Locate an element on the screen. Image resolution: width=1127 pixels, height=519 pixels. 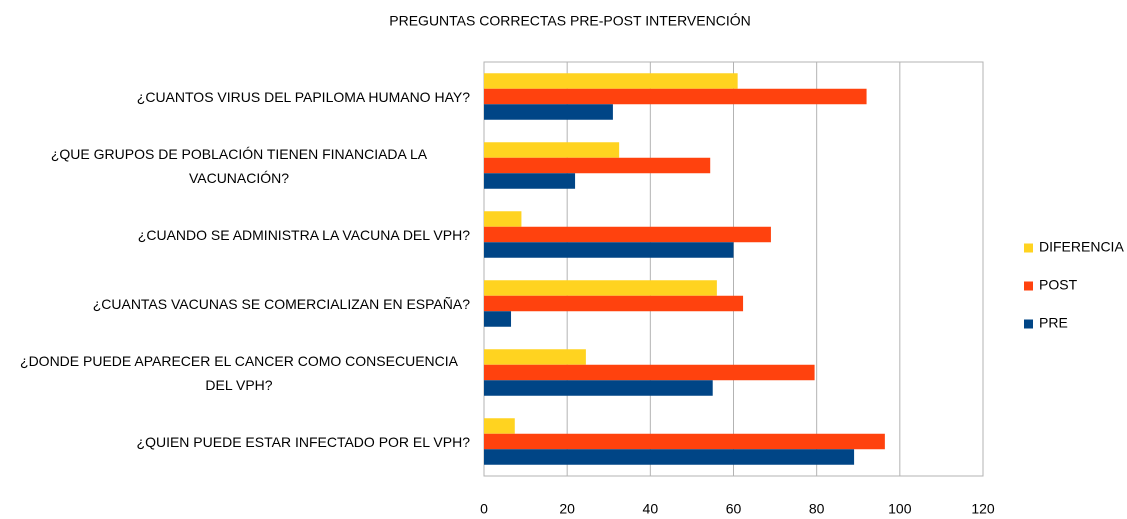
category-label: ¿CUANTOS VIRUS DEL PAPILOMA HUMANO HAY? is located at coordinates (239, 96).